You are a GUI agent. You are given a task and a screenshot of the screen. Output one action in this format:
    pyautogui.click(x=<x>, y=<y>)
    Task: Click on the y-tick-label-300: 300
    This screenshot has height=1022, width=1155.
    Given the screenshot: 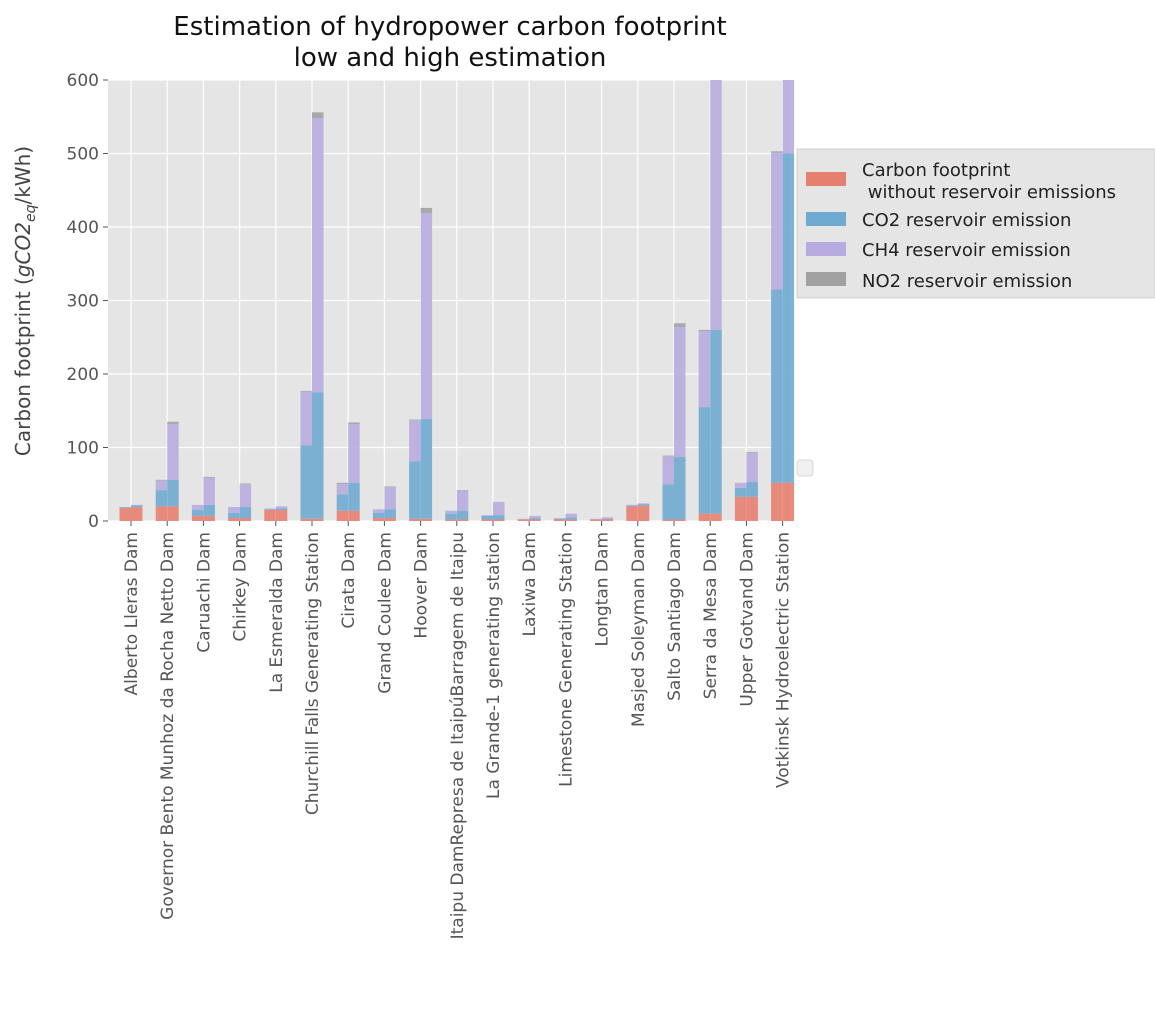 What is the action you would take?
    pyautogui.click(x=83, y=302)
    